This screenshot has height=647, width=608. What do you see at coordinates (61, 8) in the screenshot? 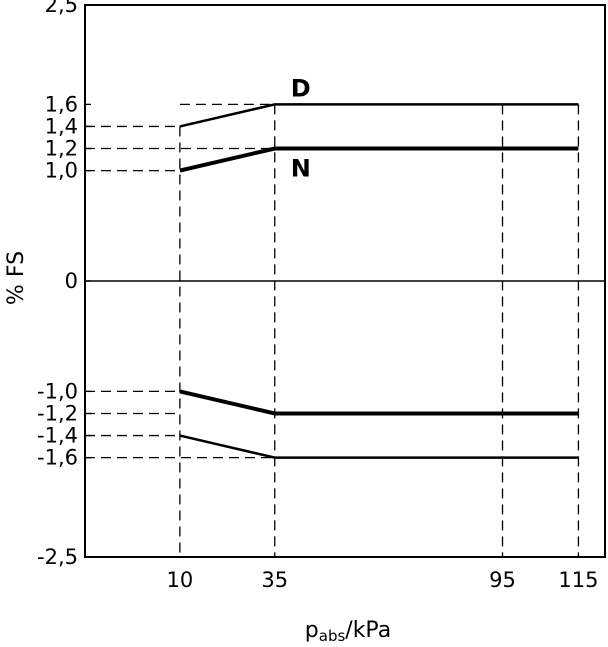
I see `y-tick-label: 2,5` at bounding box center [61, 8].